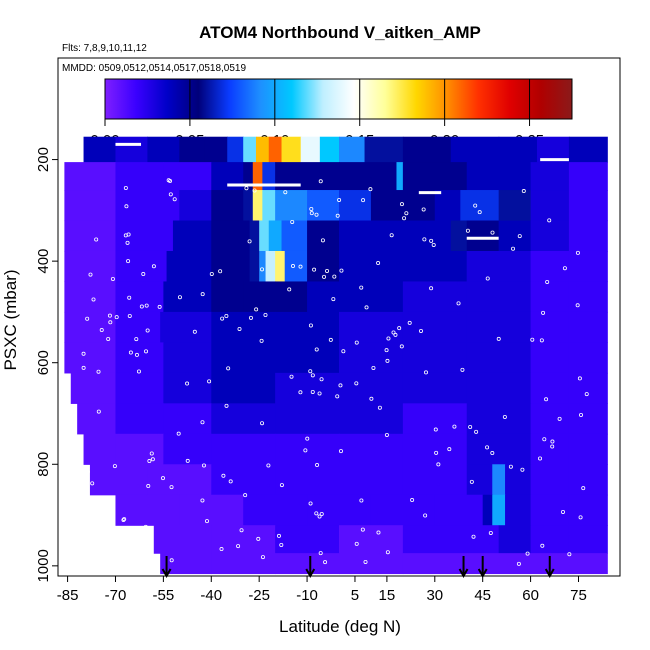  I want to click on x-axis-label: Latitude (deg N), so click(340, 626).